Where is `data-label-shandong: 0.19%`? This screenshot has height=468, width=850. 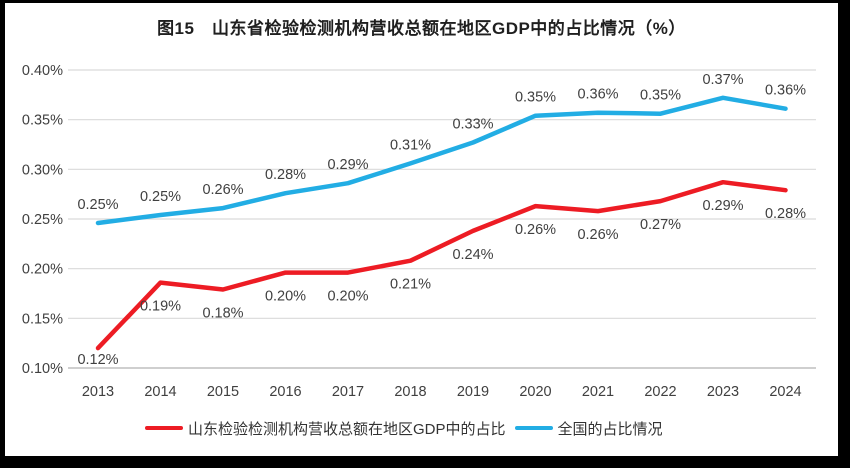 data-label-shandong: 0.19% is located at coordinates (160, 307).